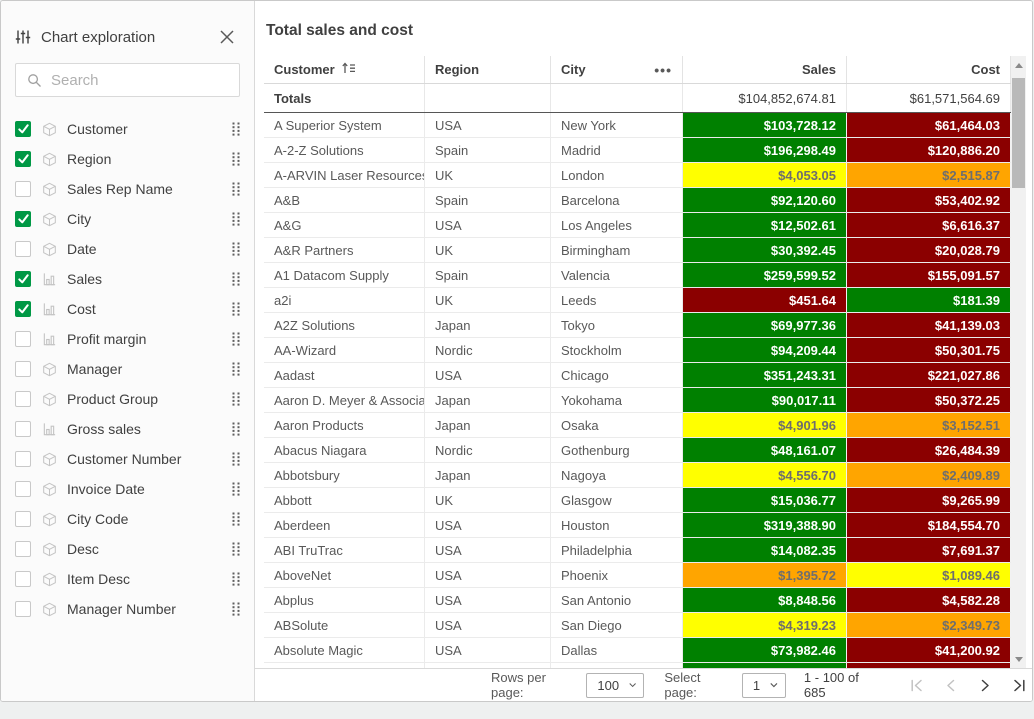 The width and height of the screenshot is (1034, 719). I want to click on cell-cost: $53,402.92, so click(929, 200).